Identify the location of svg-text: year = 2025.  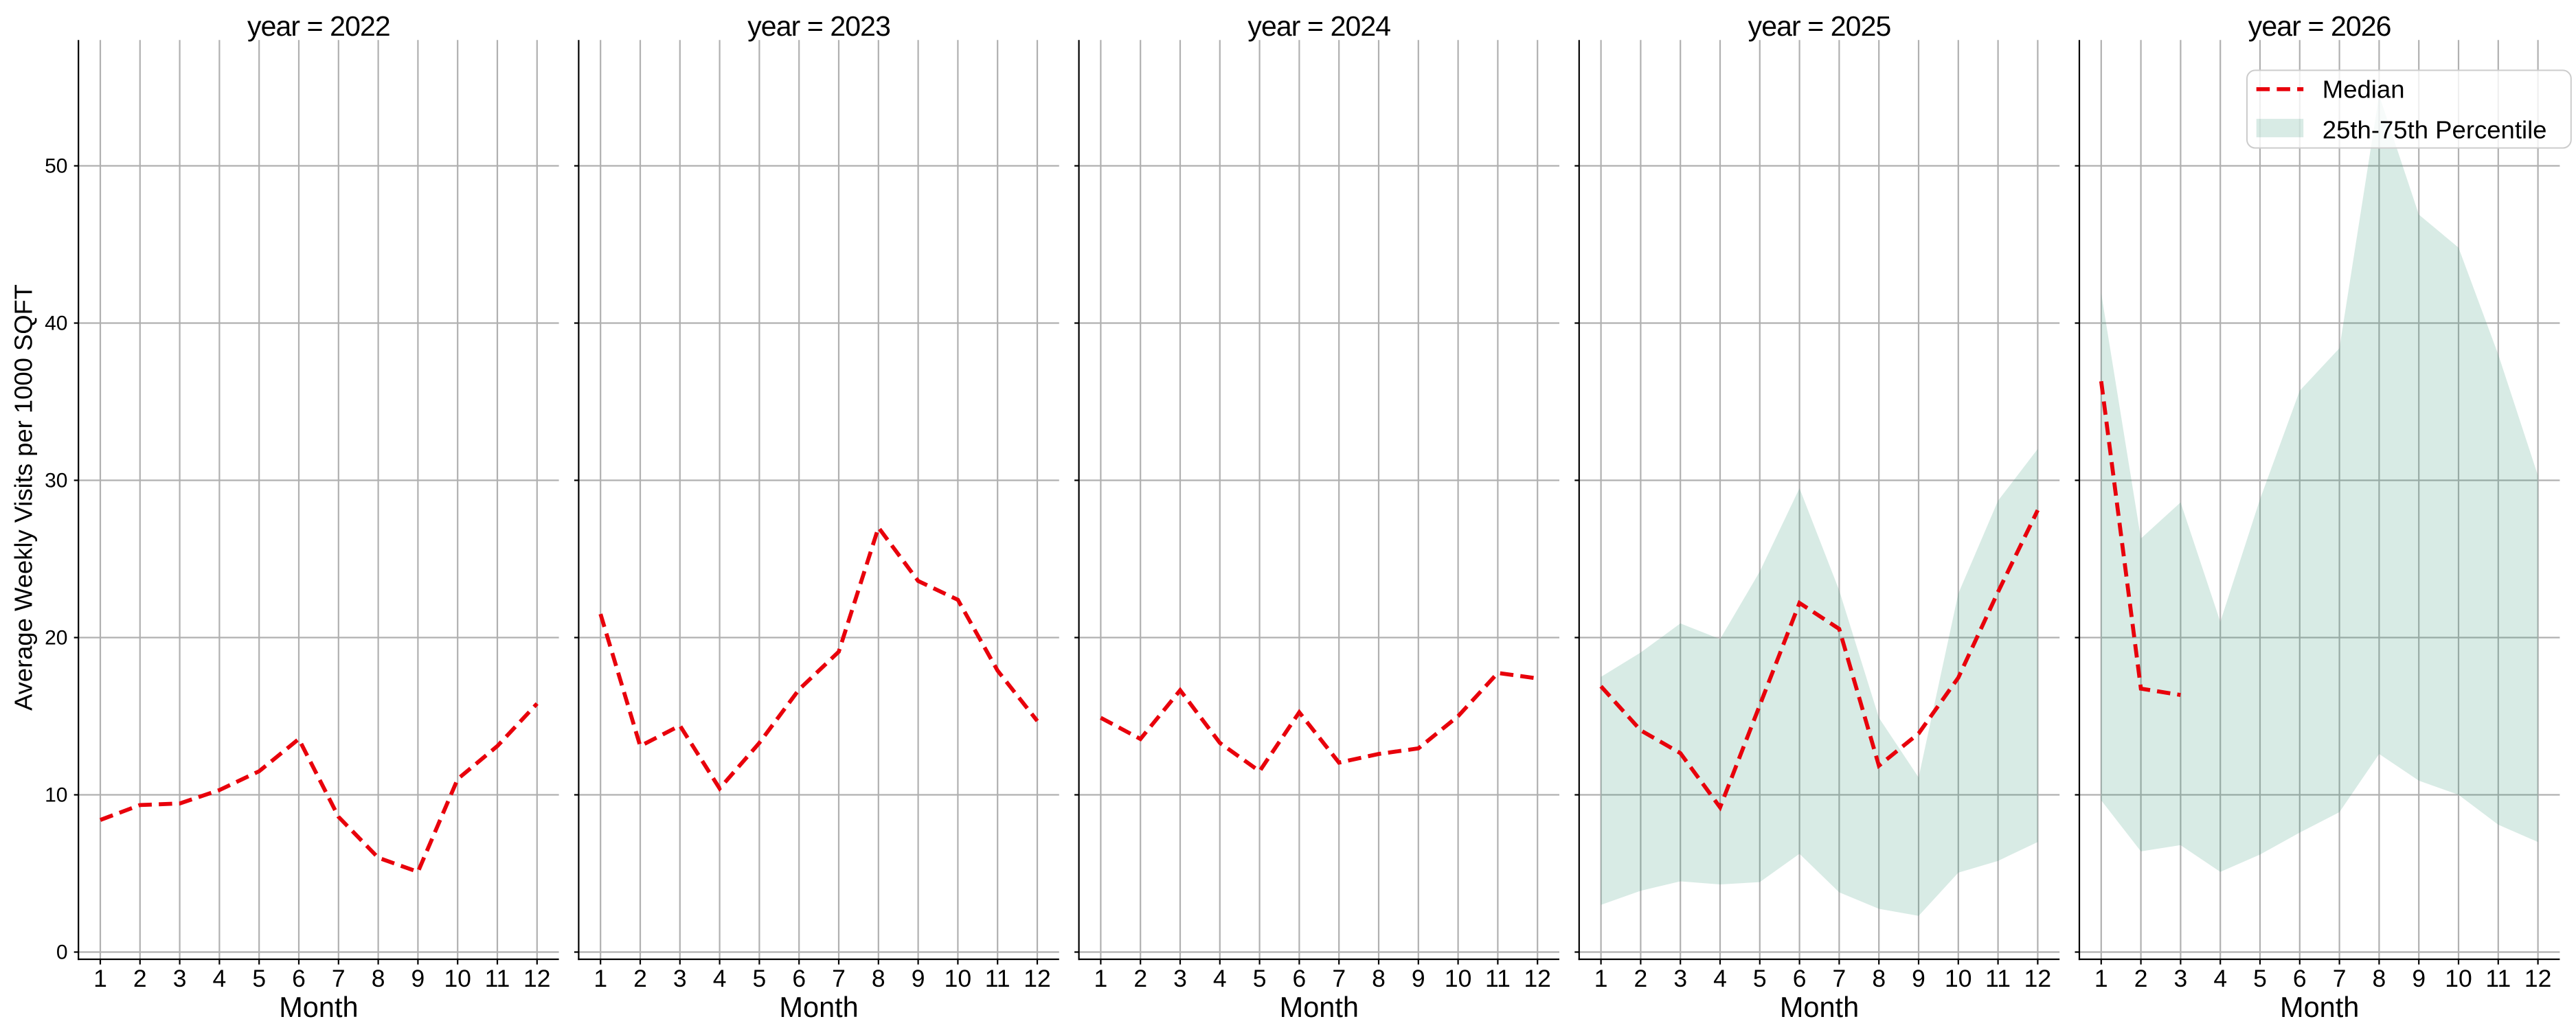
(1819, 26).